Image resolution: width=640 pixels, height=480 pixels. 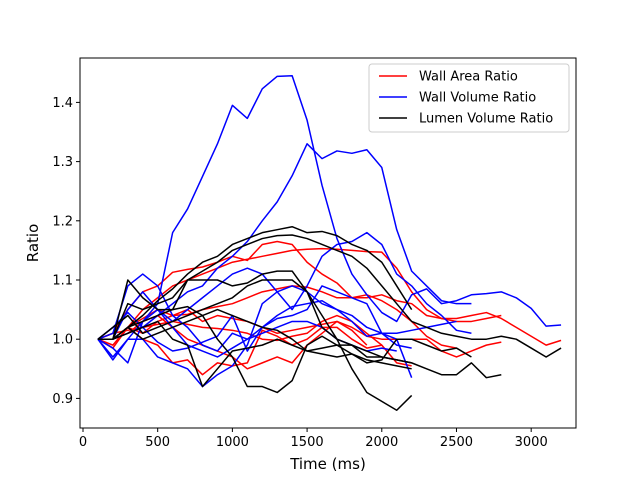 What do you see at coordinates (83, 442) in the screenshot?
I see `x-tick-label: 0` at bounding box center [83, 442].